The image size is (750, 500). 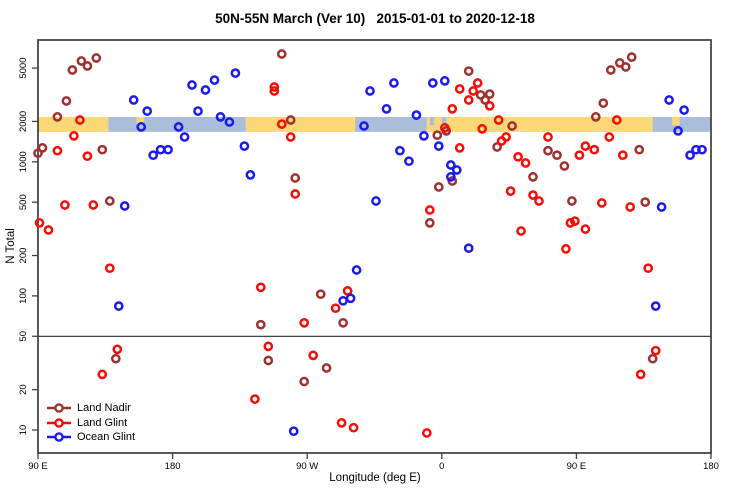 I want to click on surface-band-ocean, so click(x=391, y=124).